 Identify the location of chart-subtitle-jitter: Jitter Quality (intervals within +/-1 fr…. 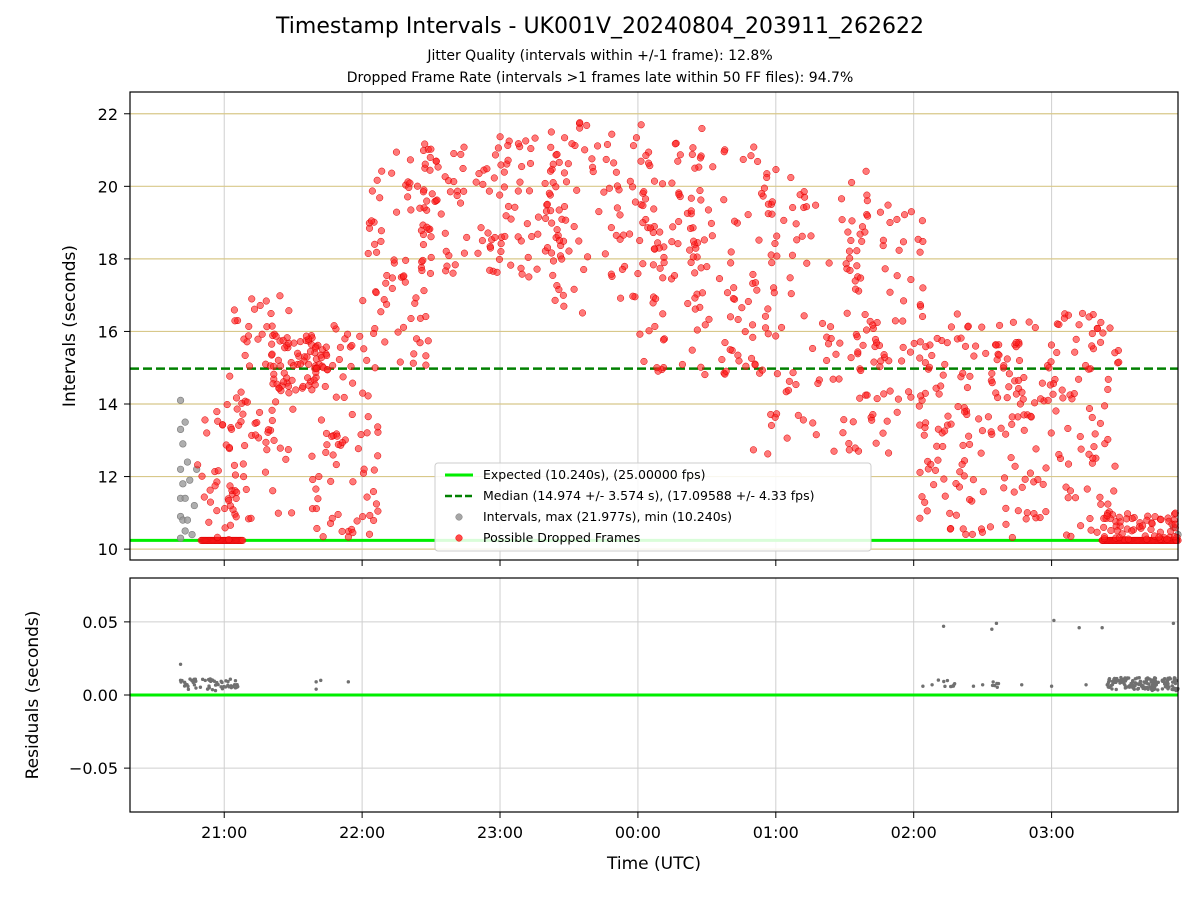
(600, 56).